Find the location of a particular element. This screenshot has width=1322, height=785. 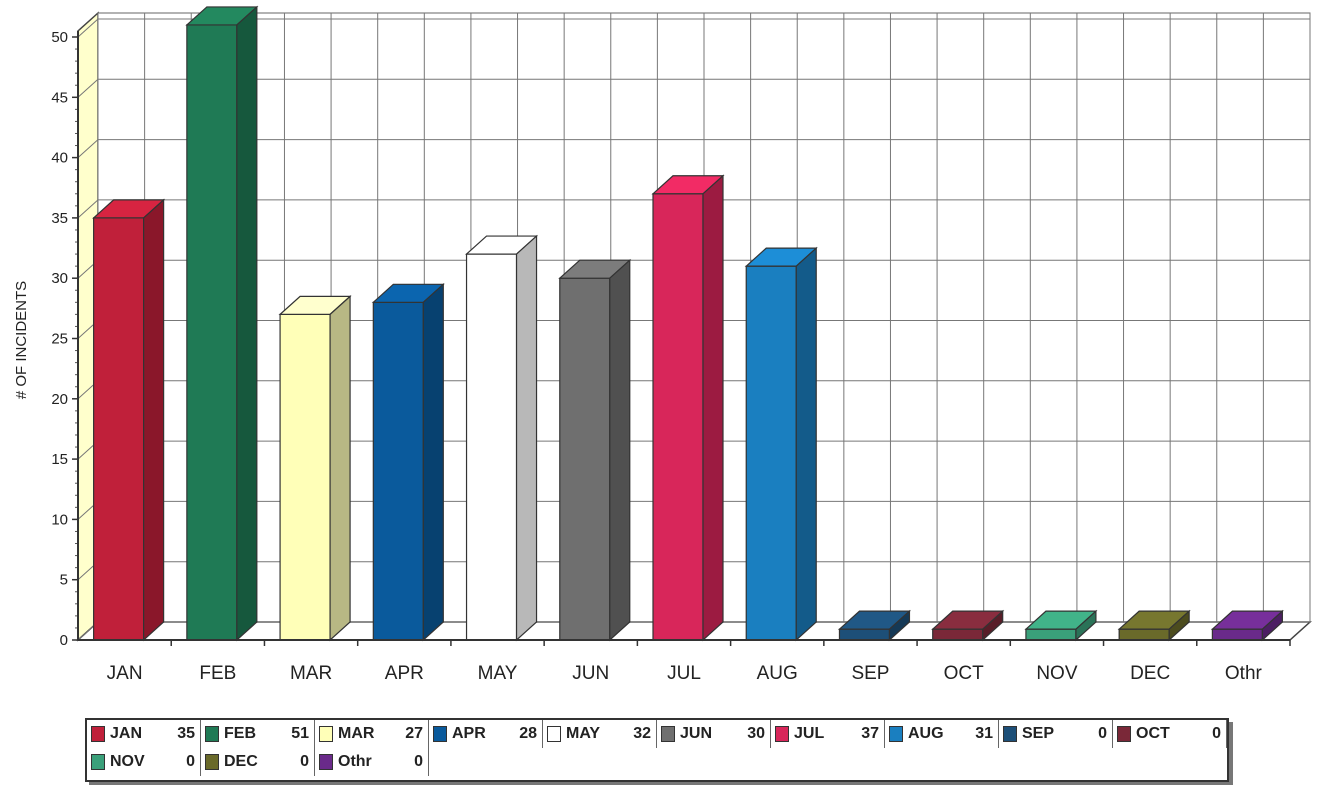

bar-feb is located at coordinates (222, 323).